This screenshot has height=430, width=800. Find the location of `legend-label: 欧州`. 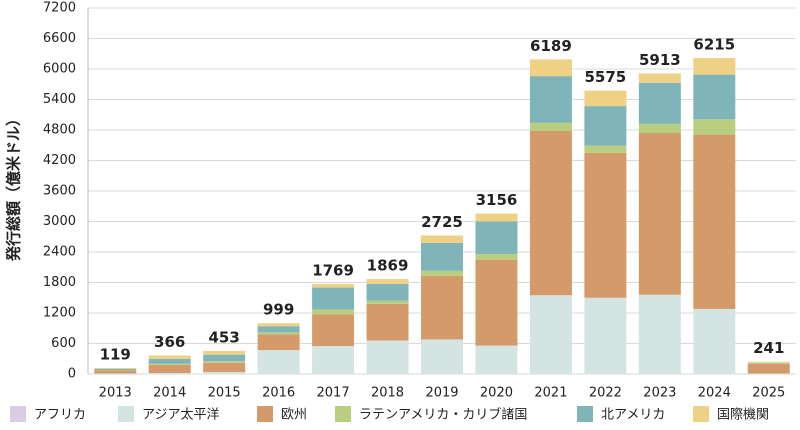

legend-label: 欧州 is located at coordinates (294, 415).